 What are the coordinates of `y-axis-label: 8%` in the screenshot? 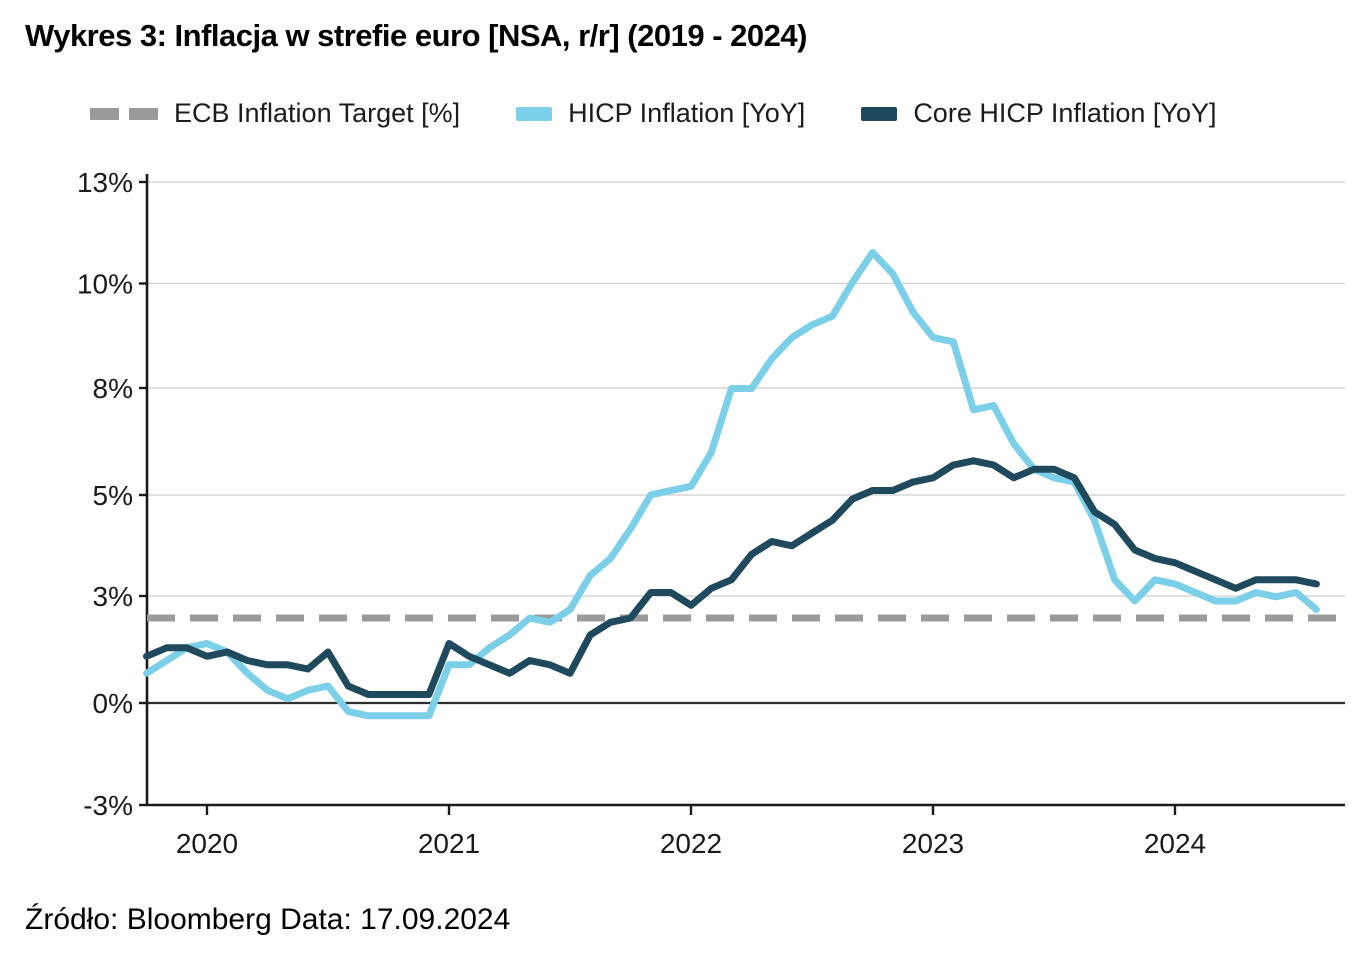 It's located at (113, 388).